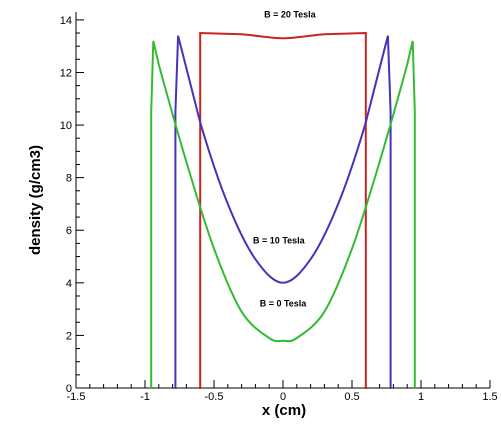 The width and height of the screenshot is (502, 428). Describe the element at coordinates (66, 126) in the screenshot. I see `y-tick-label: 10` at that location.